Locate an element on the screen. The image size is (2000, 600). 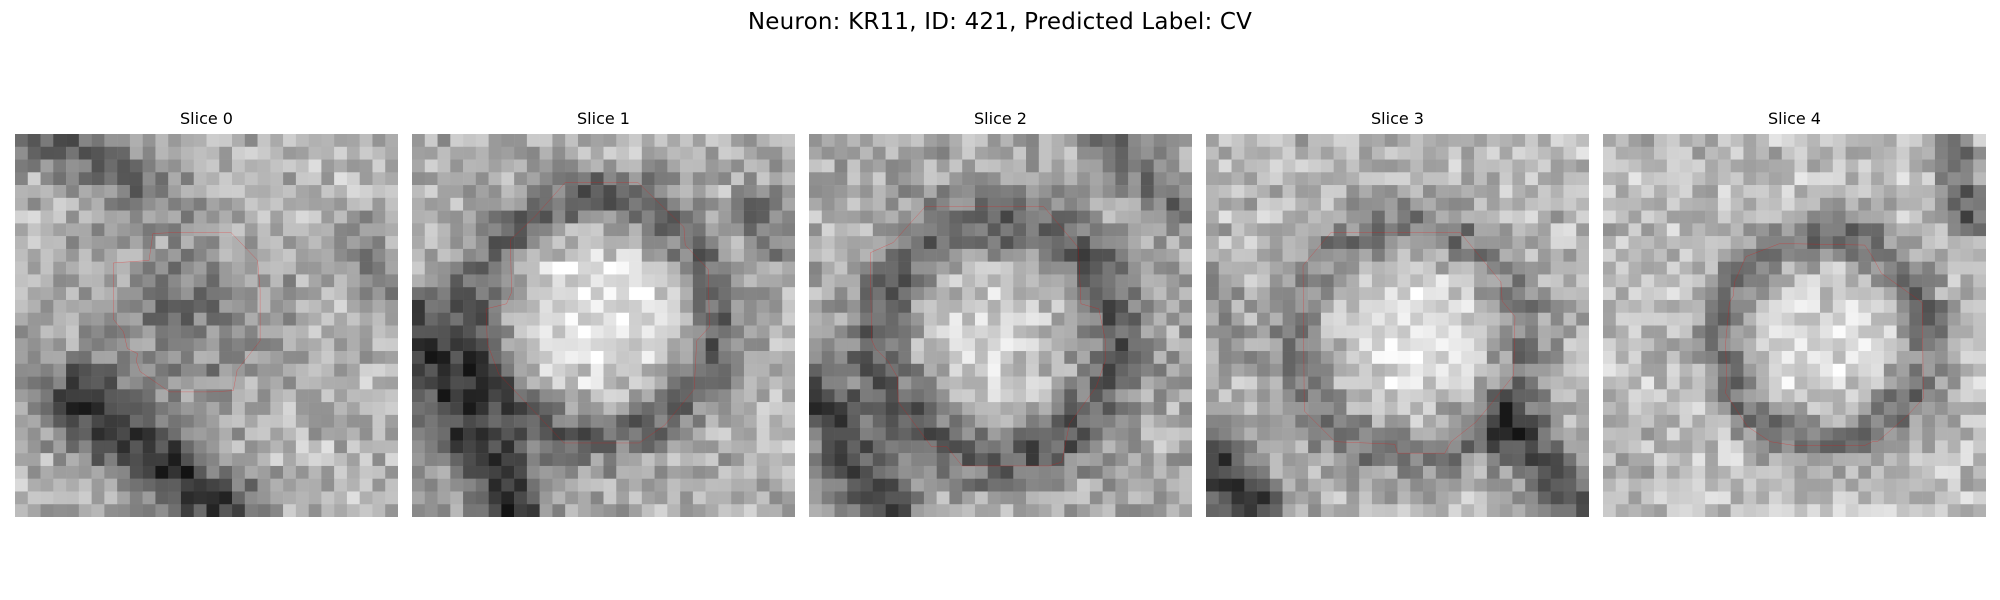
slice-3-svg is located at coordinates (1397, 325).